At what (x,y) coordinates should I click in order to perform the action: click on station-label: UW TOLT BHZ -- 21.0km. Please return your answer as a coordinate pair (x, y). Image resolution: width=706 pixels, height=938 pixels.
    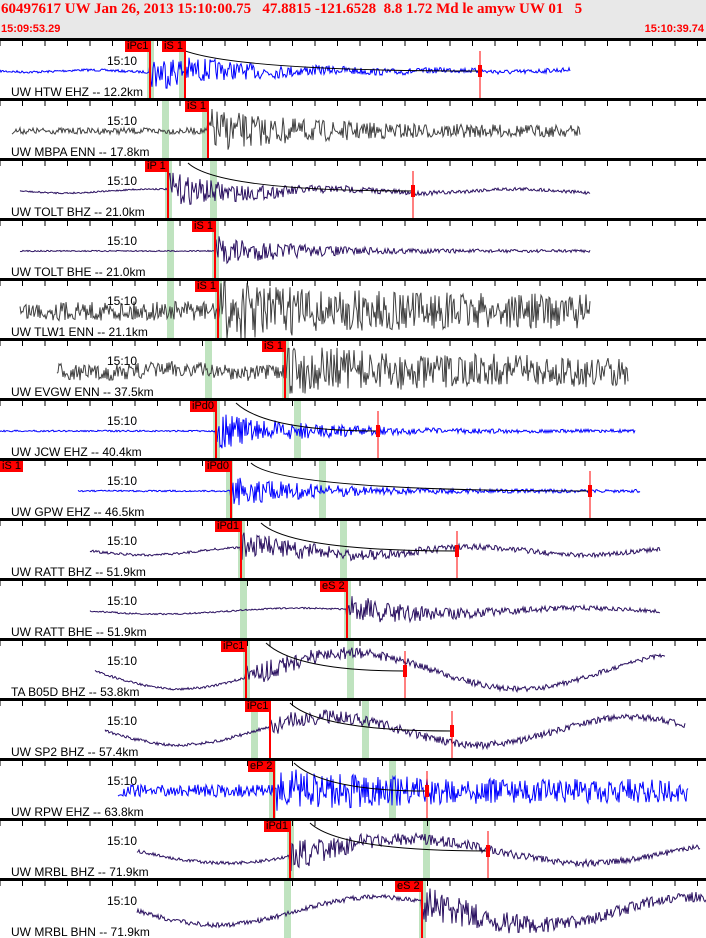
    Looking at the image, I should click on (78, 211).